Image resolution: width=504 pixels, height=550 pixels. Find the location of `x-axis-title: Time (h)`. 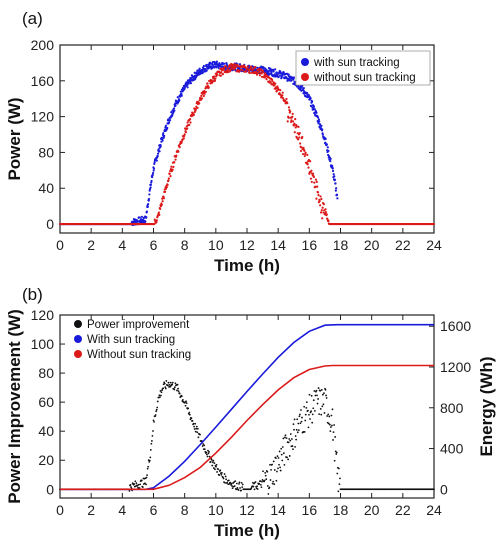

x-axis-title: Time (h) is located at coordinates (247, 530).